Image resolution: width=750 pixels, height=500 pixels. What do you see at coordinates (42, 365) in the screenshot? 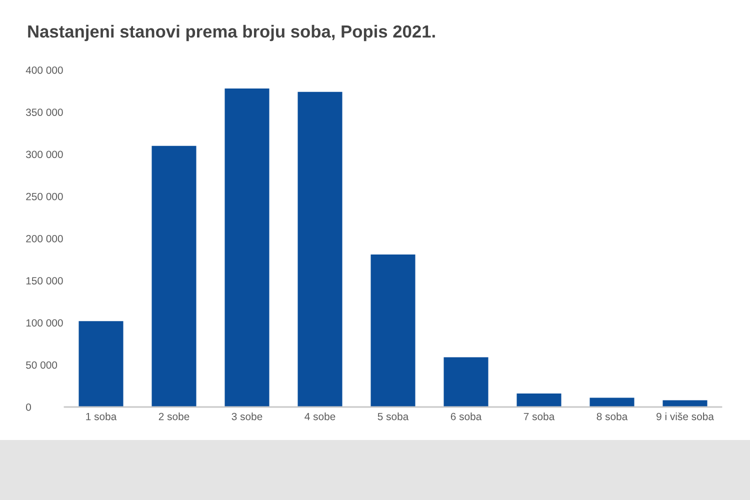
I see `y-tick-label: 50 000` at bounding box center [42, 365].